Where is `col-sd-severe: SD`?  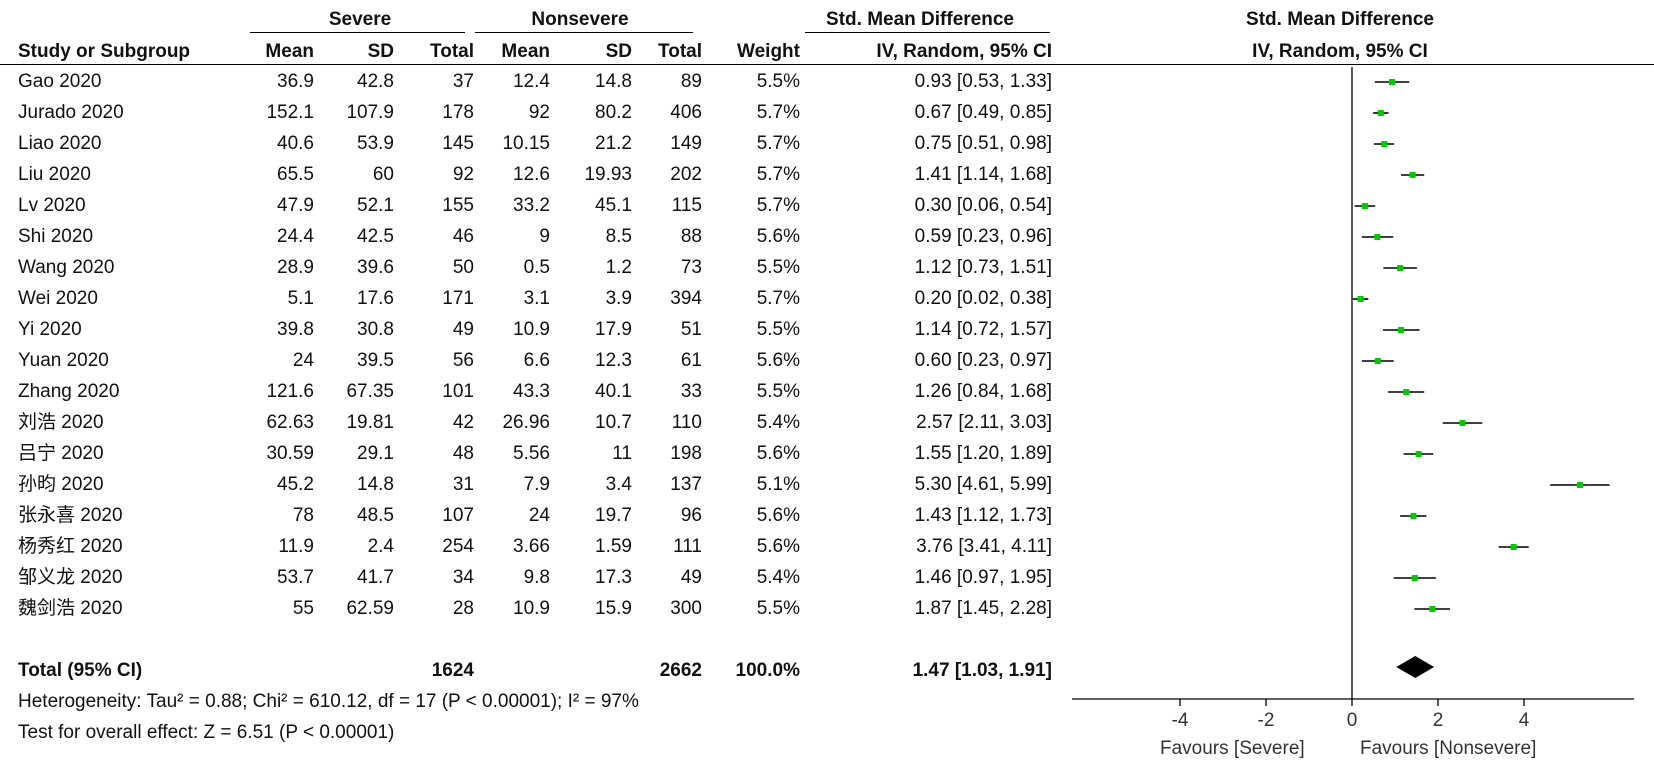 col-sd-severe: SD is located at coordinates (380, 51).